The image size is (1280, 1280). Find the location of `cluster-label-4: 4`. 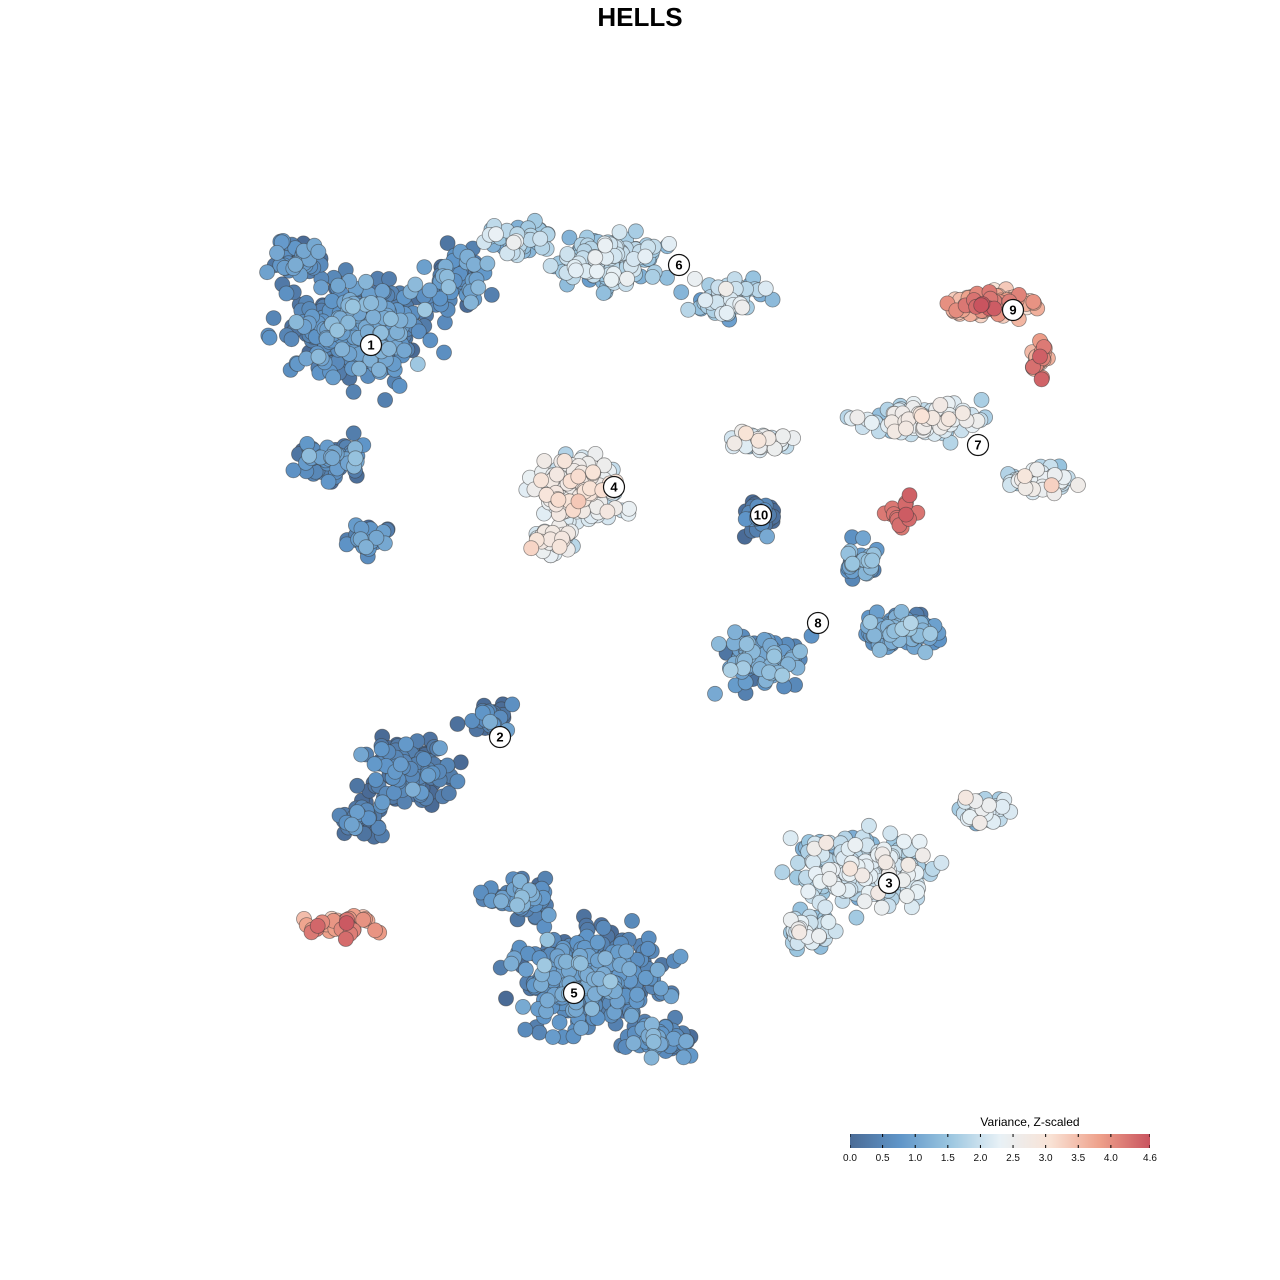

cluster-label-4: 4 is located at coordinates (614, 487).